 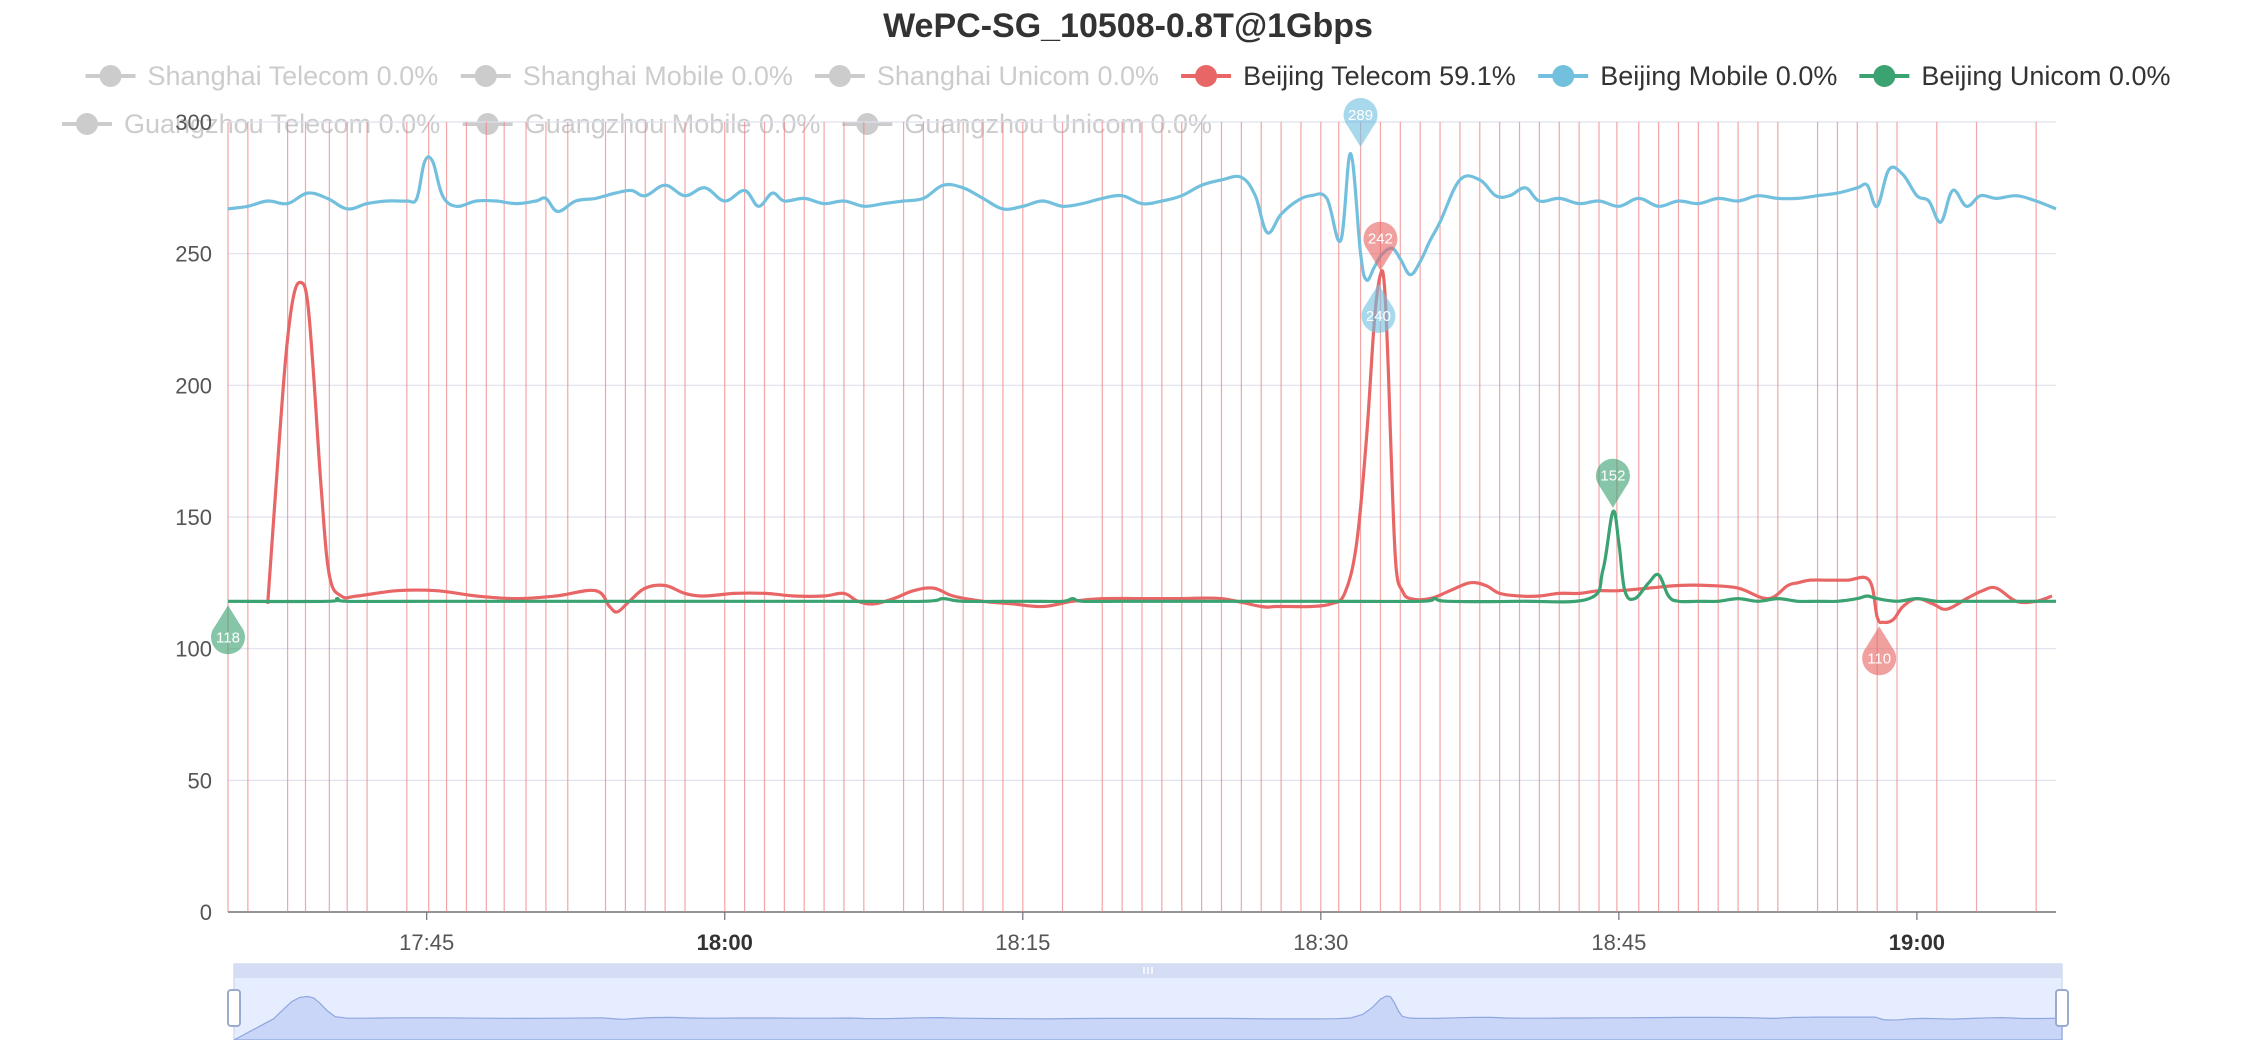 What do you see at coordinates (426, 942) in the screenshot?
I see `x-tick-label: 17:45` at bounding box center [426, 942].